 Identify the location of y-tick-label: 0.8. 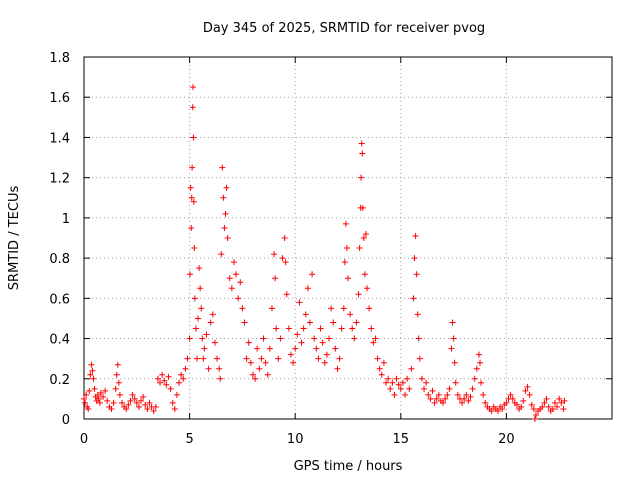
(59, 259).